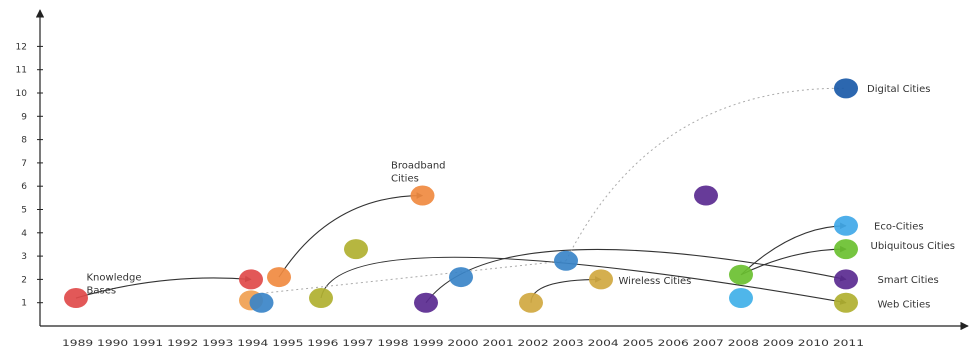 This screenshot has height=356, width=978. I want to click on annotation-label: Digital Cities, so click(898, 89).